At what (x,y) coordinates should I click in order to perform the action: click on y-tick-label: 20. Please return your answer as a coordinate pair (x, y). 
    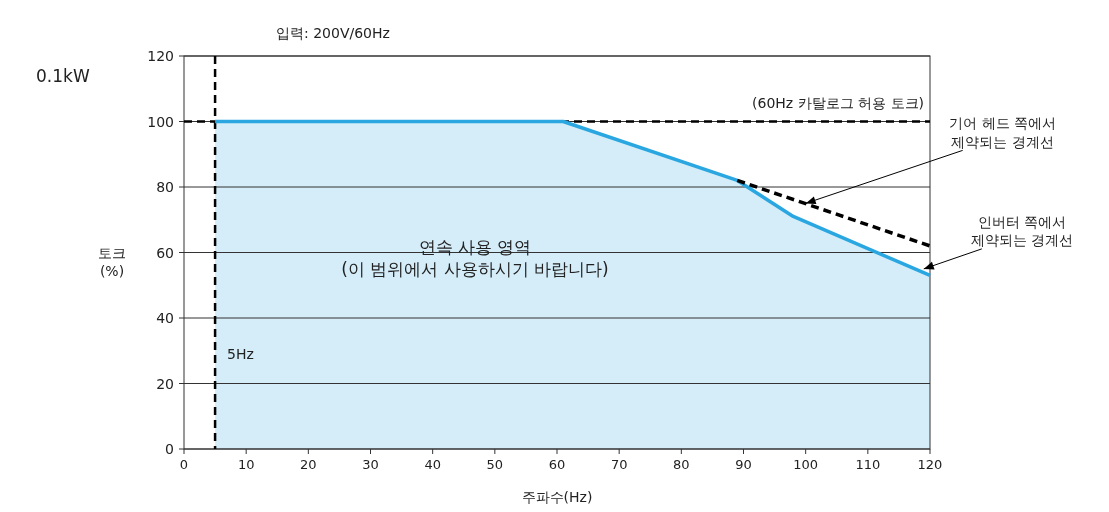
    Looking at the image, I should click on (165, 383).